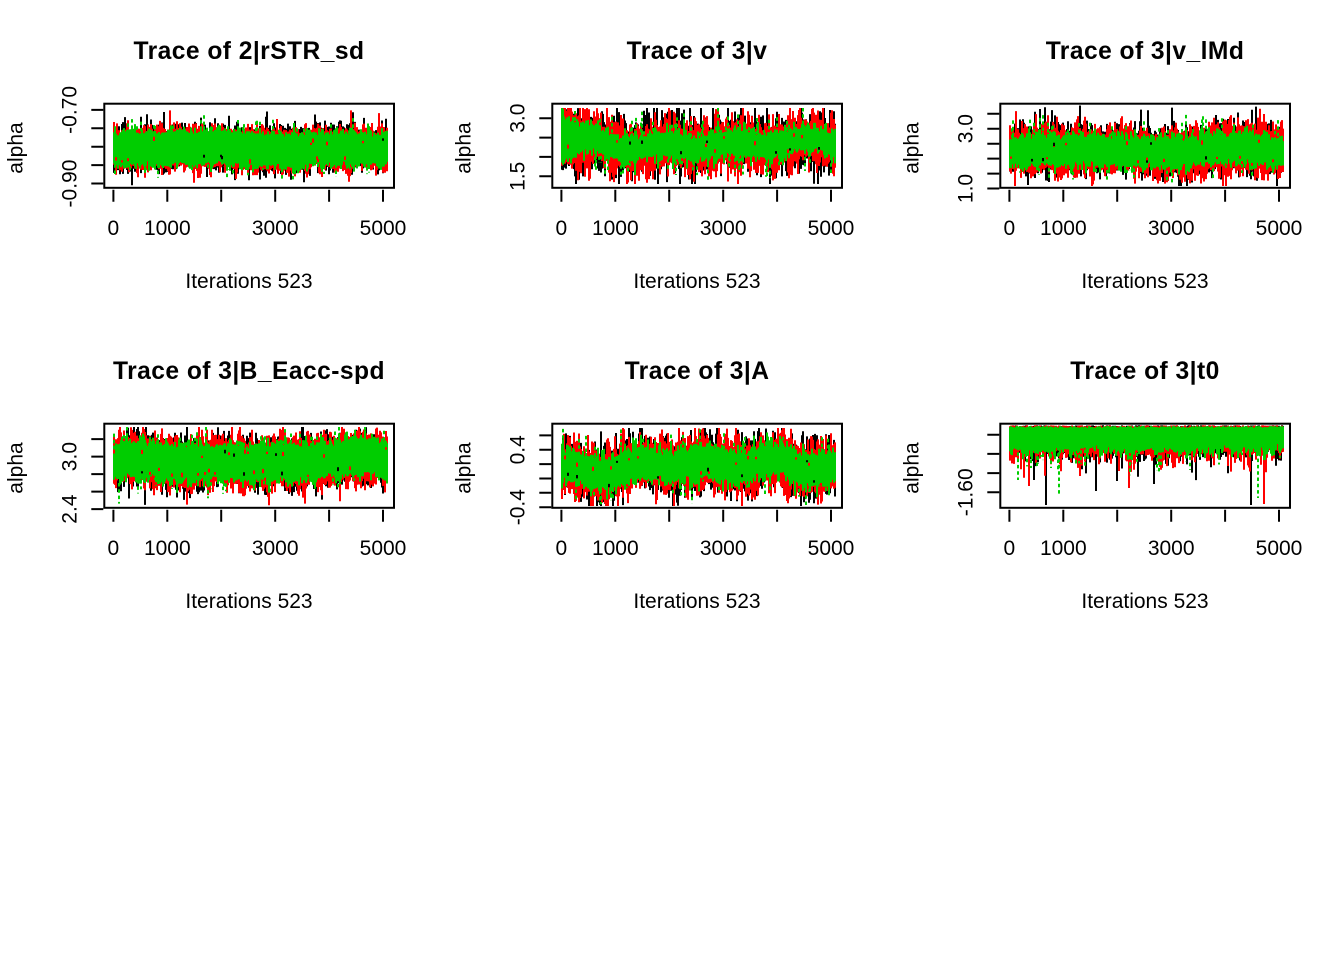  I want to click on svg-text: Trace of 3|v, so click(697, 51).